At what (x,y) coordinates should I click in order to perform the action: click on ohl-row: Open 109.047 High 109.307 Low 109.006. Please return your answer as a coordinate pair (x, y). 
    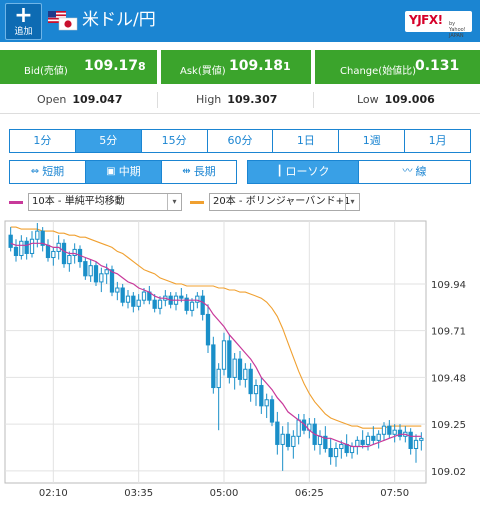
    Looking at the image, I should click on (240, 100).